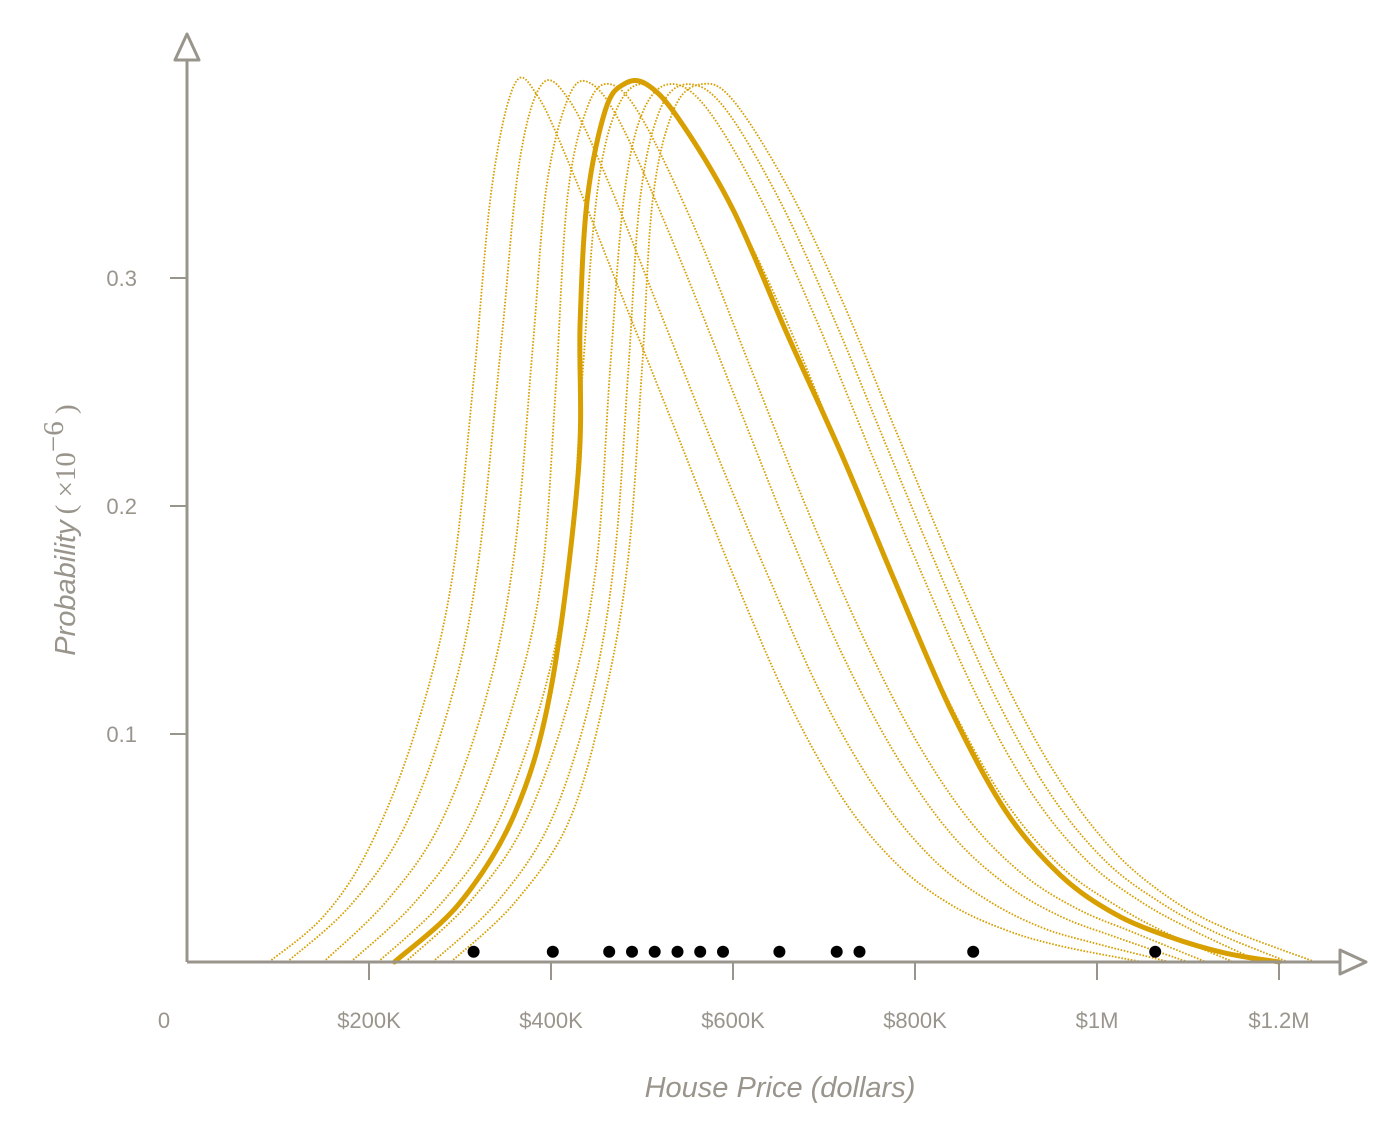 The width and height of the screenshot is (1400, 1122). Describe the element at coordinates (146, 506) in the screenshot. I see `y-ticks: 0.1 0.2 0.3` at that location.